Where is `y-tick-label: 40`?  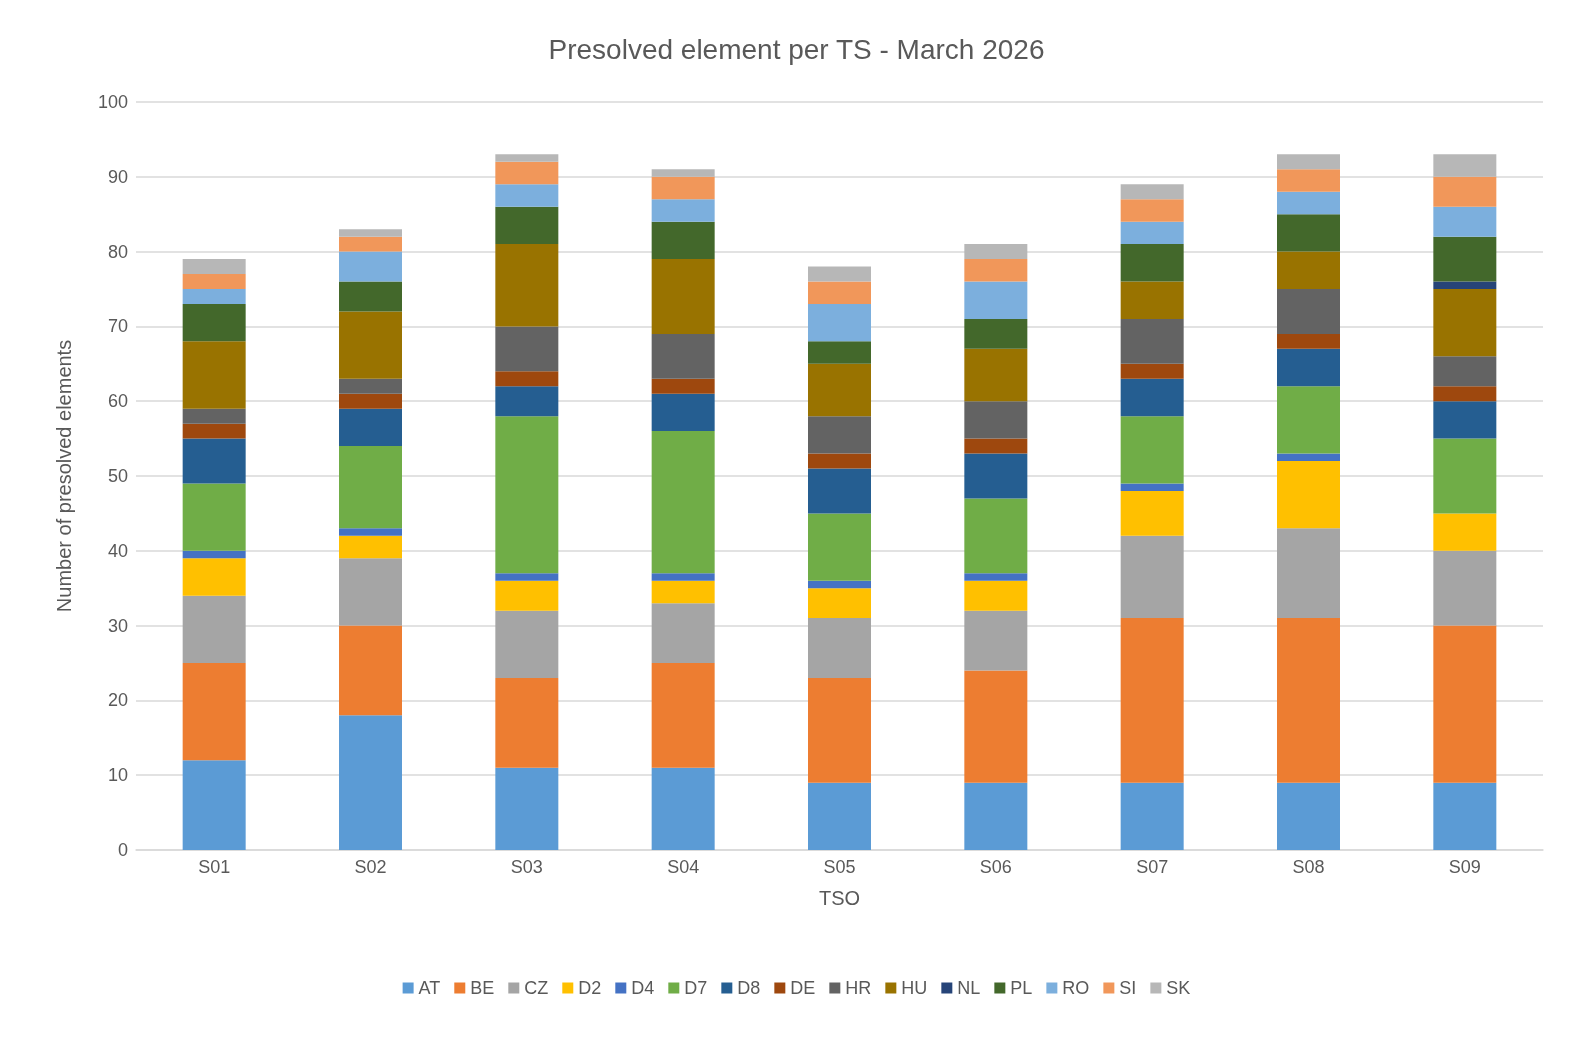 y-tick-label: 40 is located at coordinates (117, 550).